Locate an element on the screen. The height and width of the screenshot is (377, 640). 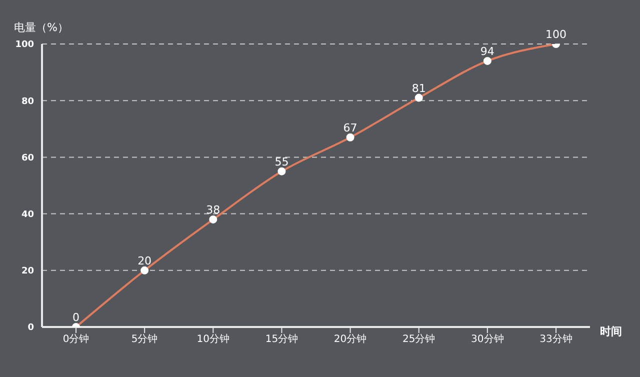
x-tick-label: 10分钟 is located at coordinates (213, 339).